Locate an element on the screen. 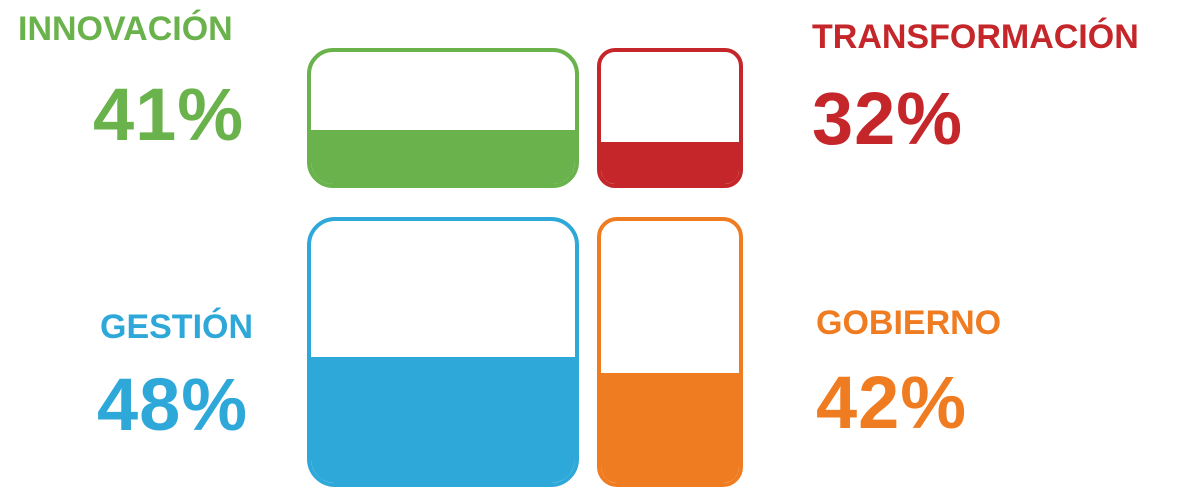  gauge-fill-gobierno is located at coordinates (670, 427).